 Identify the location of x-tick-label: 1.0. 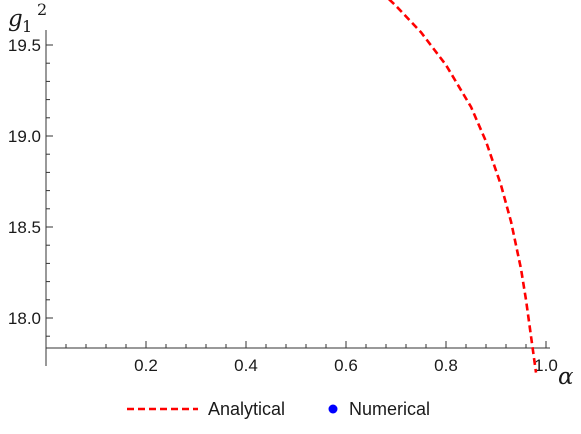
(546, 365).